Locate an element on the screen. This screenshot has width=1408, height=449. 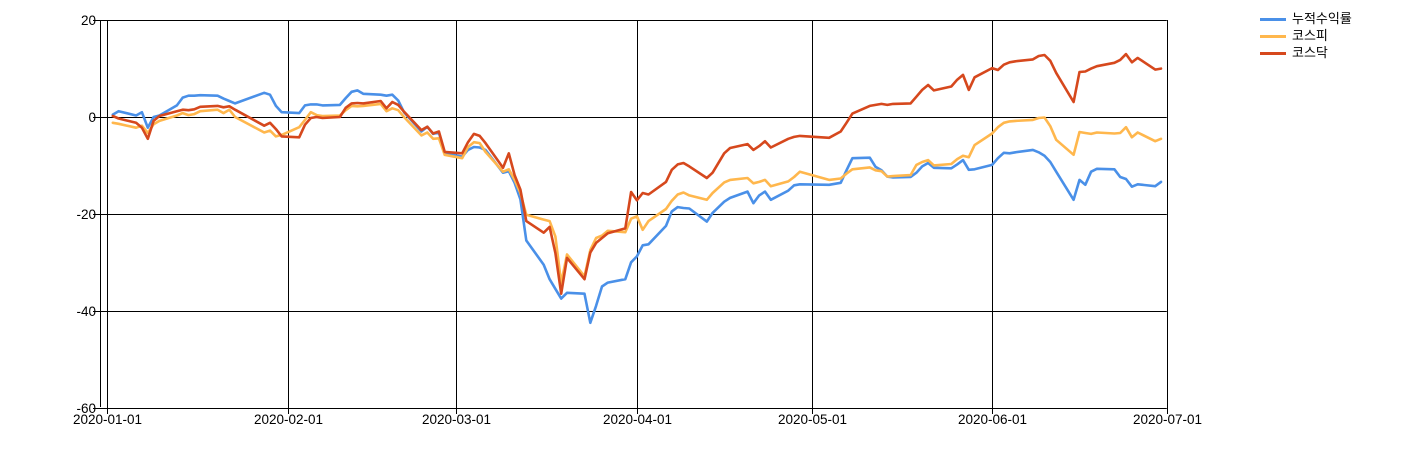
legend-label: 코스피 is located at coordinates (1310, 35).